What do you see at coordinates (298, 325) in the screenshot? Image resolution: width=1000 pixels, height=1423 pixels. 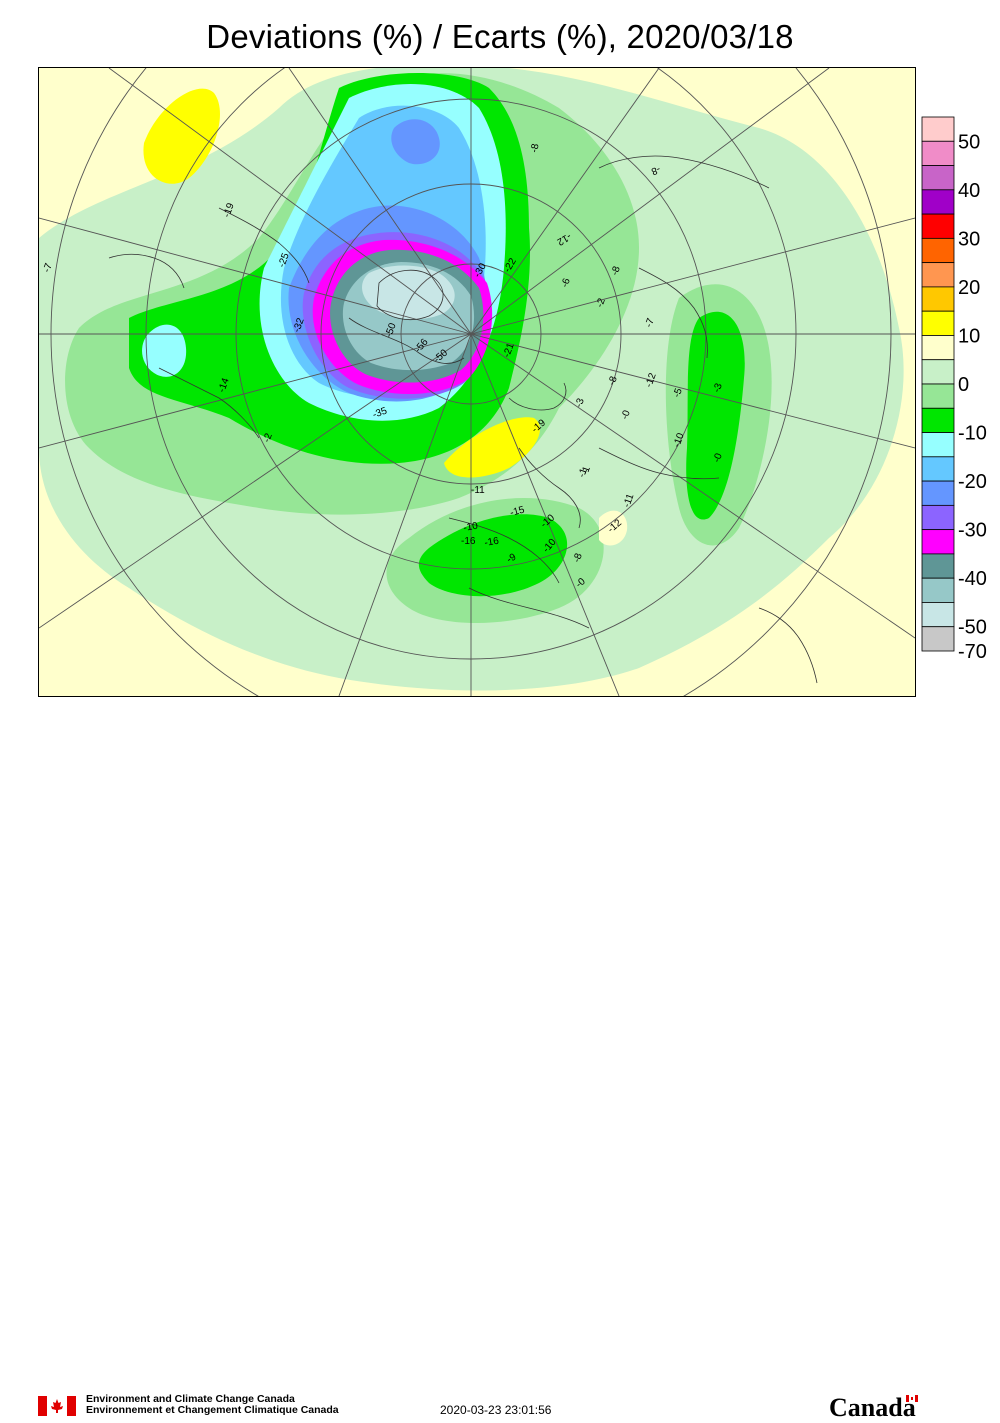 I see `contour-label: -32` at bounding box center [298, 325].